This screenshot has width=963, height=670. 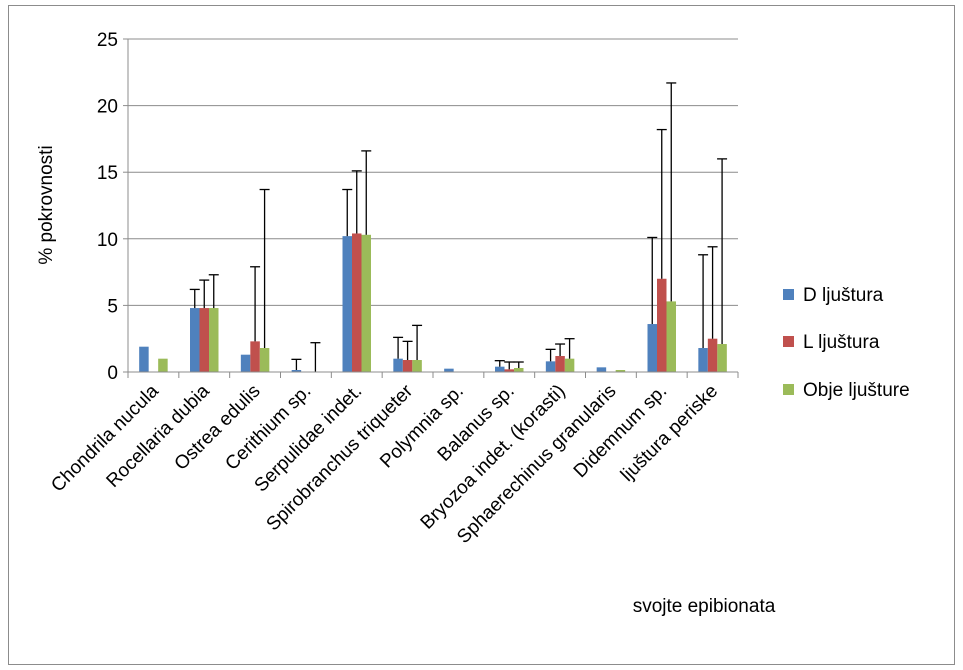 What do you see at coordinates (722, 358) in the screenshot?
I see `bar-obje-lju-ture-lju-tura-periske` at bounding box center [722, 358].